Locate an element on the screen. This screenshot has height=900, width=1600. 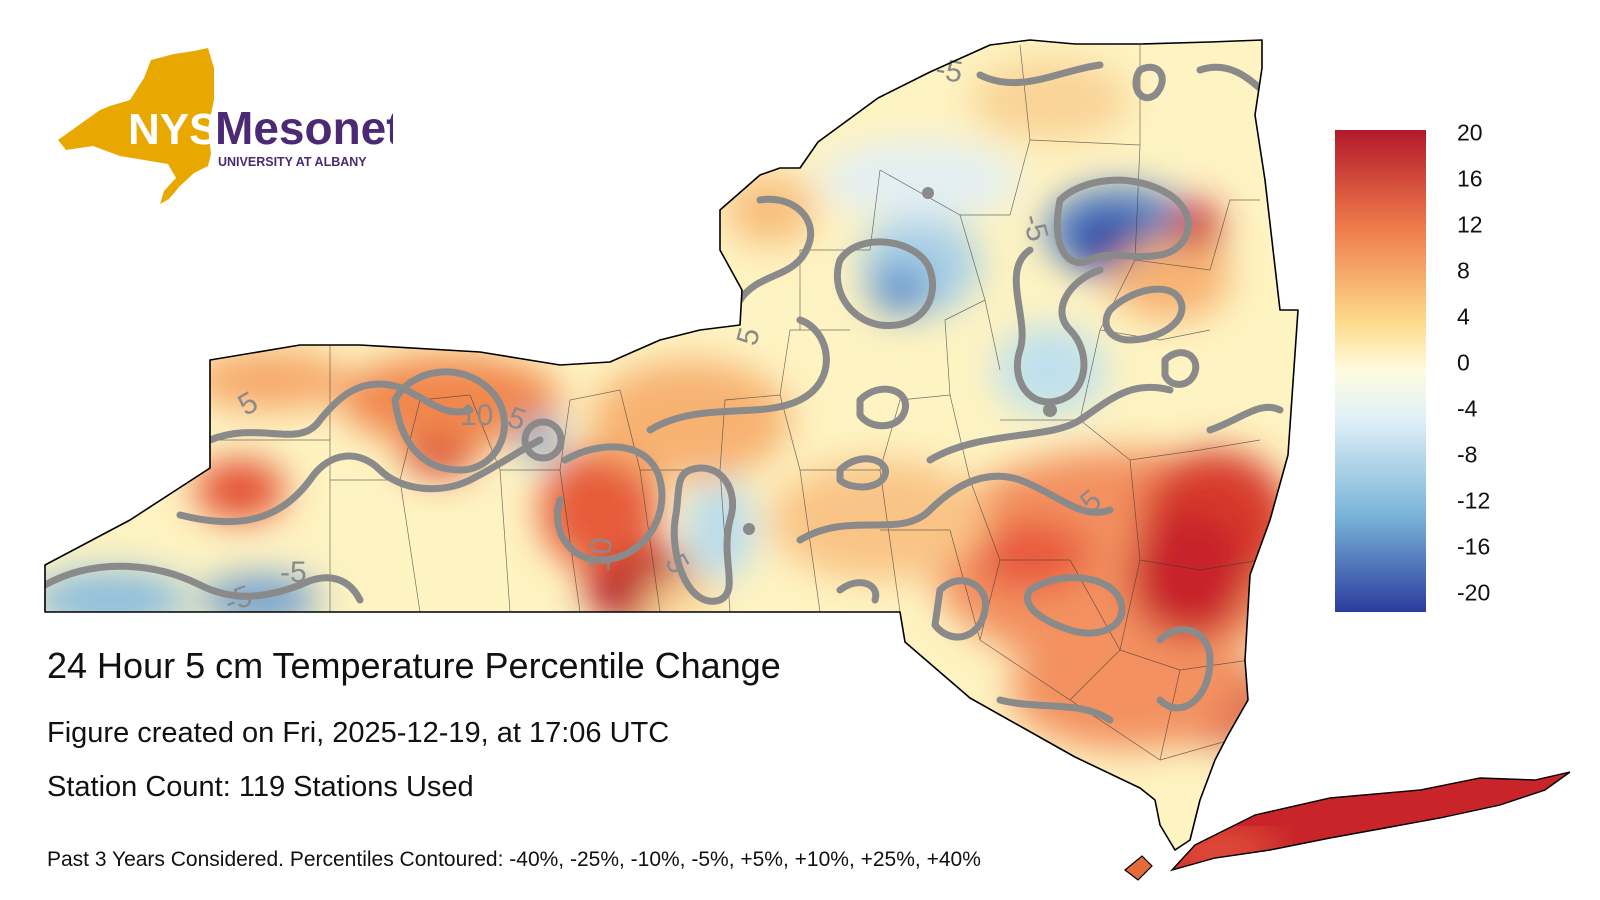
logo-org: UNIVERSITY AT ALBANY is located at coordinates (292, 162).